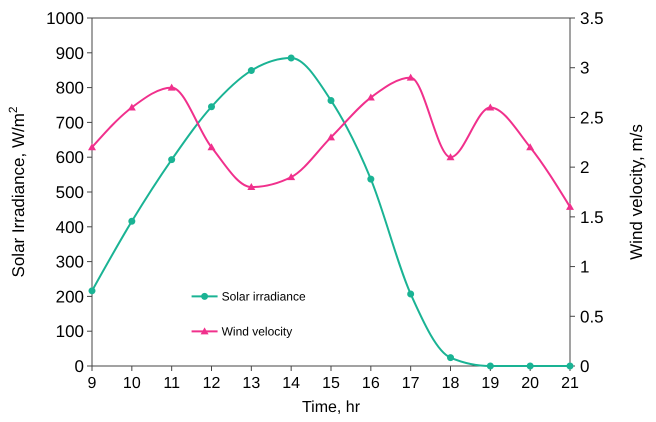  What do you see at coordinates (251, 383) in the screenshot?
I see `x-tick-label: 13` at bounding box center [251, 383].